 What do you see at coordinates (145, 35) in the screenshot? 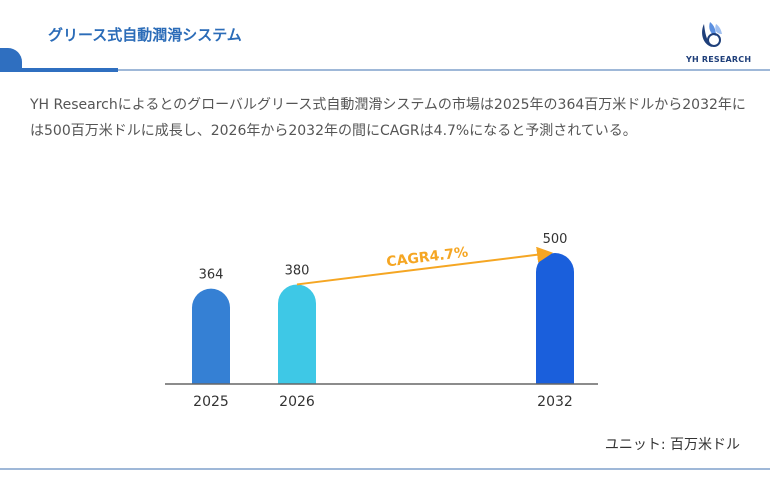
I see `page-title: グリース式自動潤滑システム` at bounding box center [145, 35].